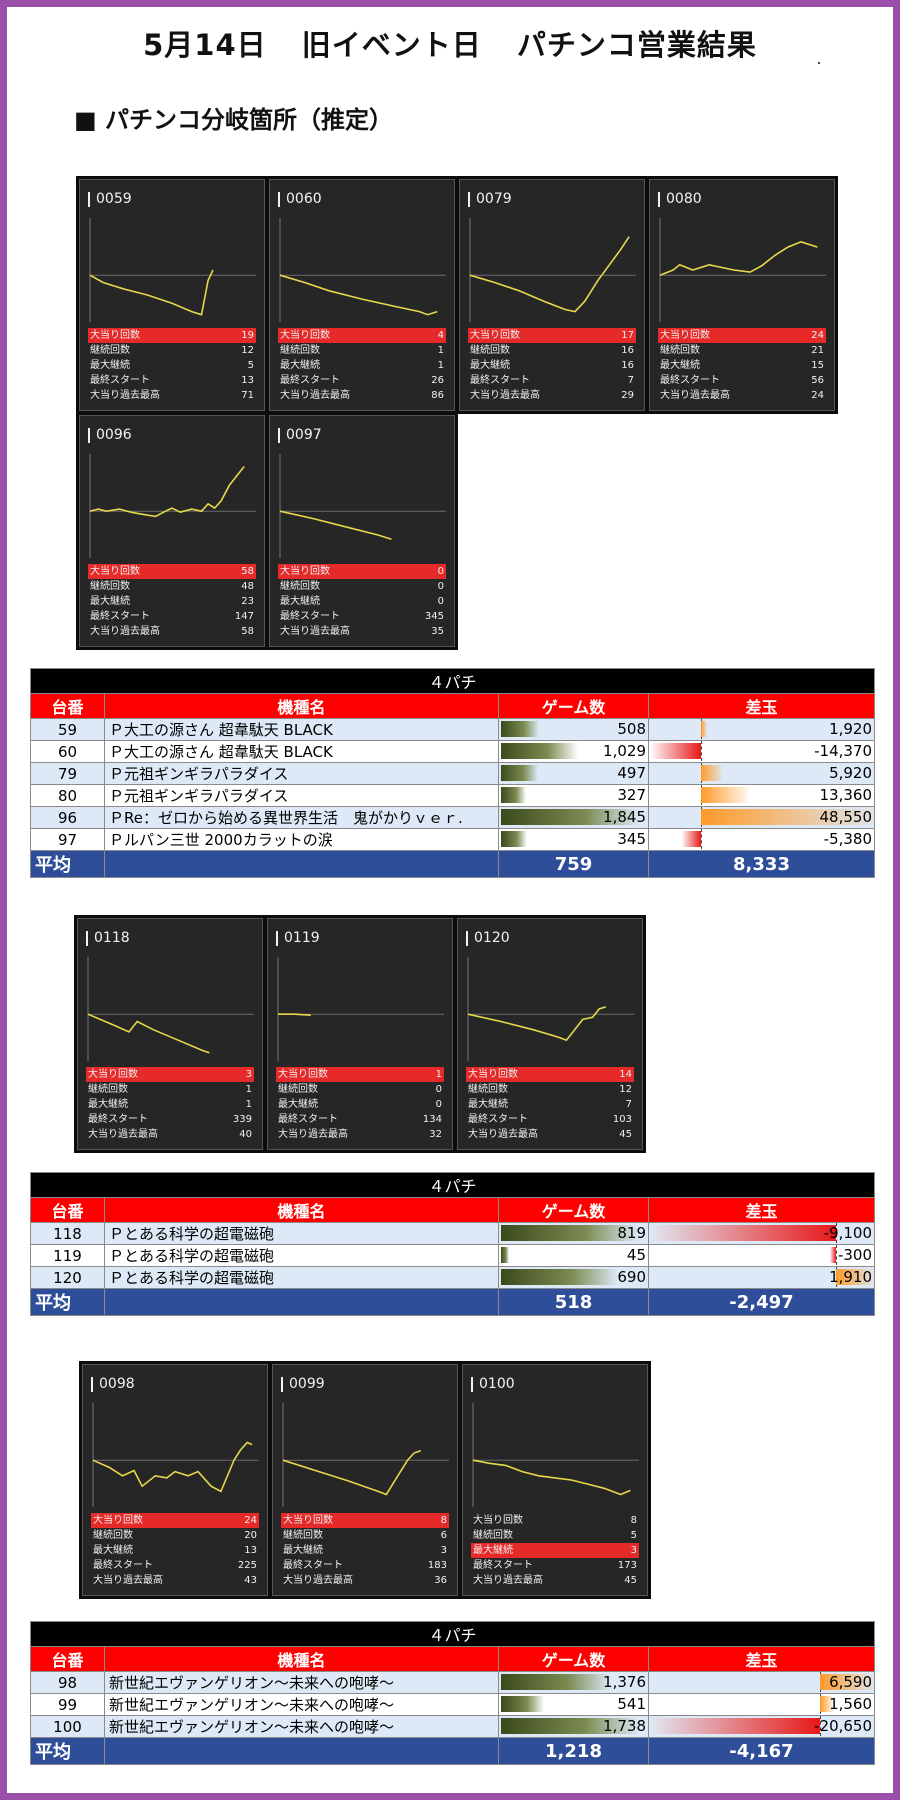 Image resolution: width=900 pixels, height=1800 pixels. What do you see at coordinates (245, 1134) in the screenshot?
I see `stat-value: 40` at bounding box center [245, 1134].